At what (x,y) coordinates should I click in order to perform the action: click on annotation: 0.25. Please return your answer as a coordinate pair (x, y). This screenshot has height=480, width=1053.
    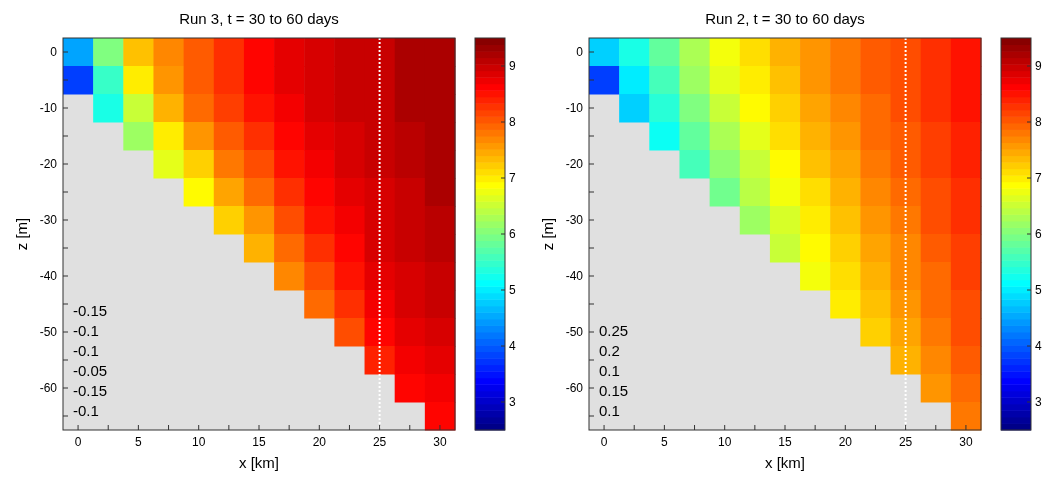
    Looking at the image, I should click on (614, 330).